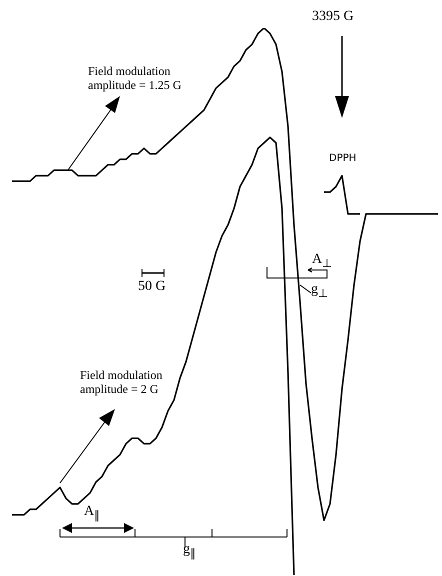 The image size is (442, 576). What do you see at coordinates (319, 291) in the screenshot?
I see `annotation: g$_{⊥}$` at bounding box center [319, 291].